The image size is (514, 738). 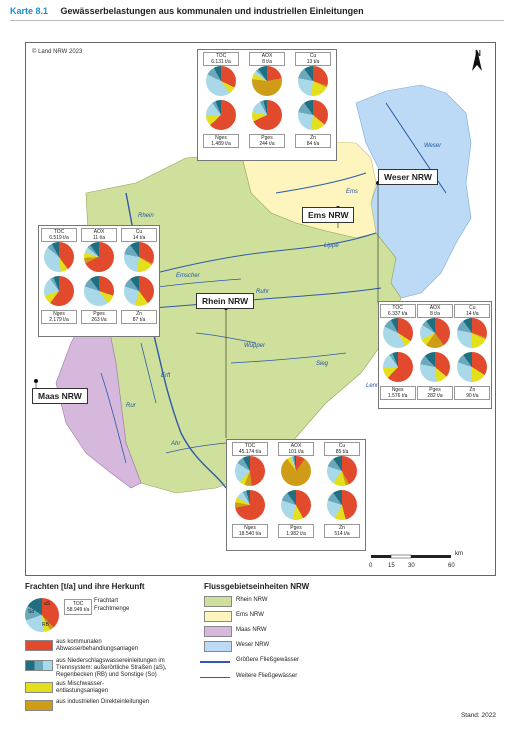 What do you see at coordinates (250, 615) in the screenshot?
I see `legend-fge-ems: Ems NRW` at bounding box center [250, 615].